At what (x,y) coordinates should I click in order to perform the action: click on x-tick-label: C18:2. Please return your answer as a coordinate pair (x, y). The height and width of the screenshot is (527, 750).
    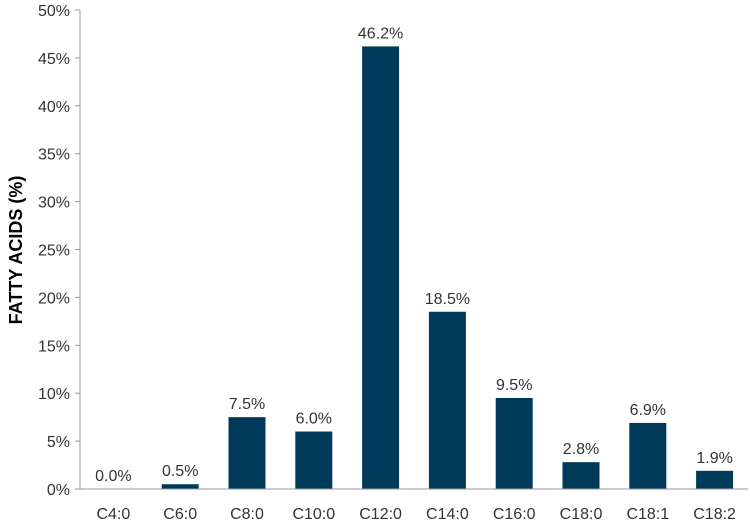
    Looking at the image, I should click on (714, 514).